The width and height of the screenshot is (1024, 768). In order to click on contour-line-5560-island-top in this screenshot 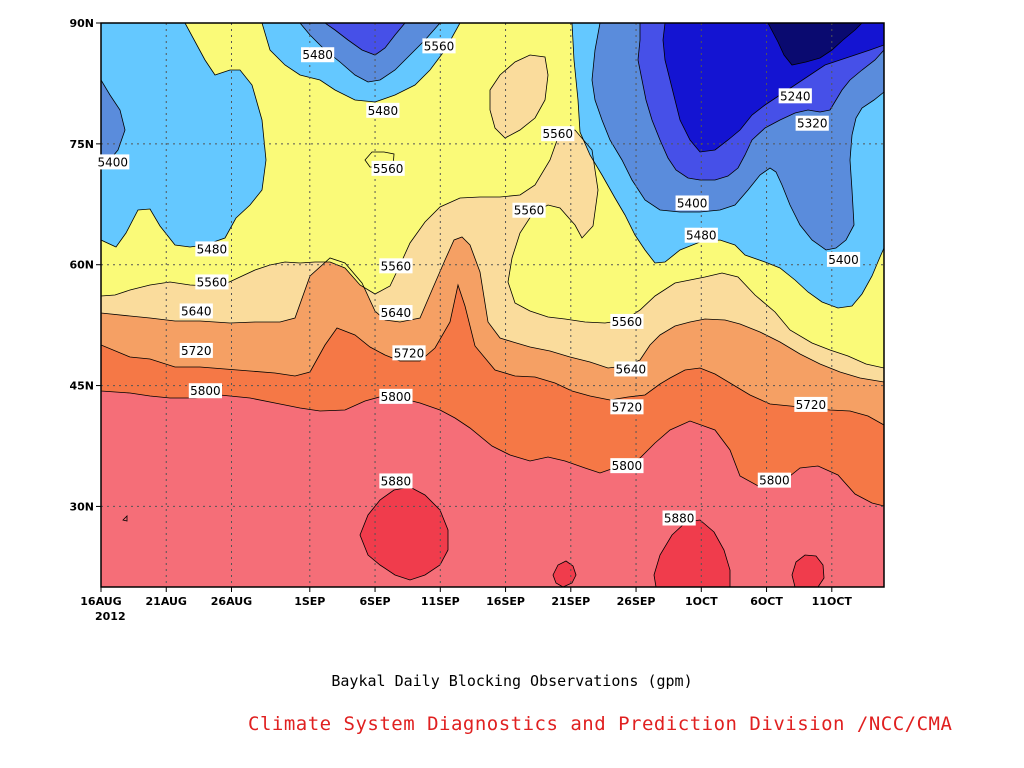, I will do `click(519, 96)`.